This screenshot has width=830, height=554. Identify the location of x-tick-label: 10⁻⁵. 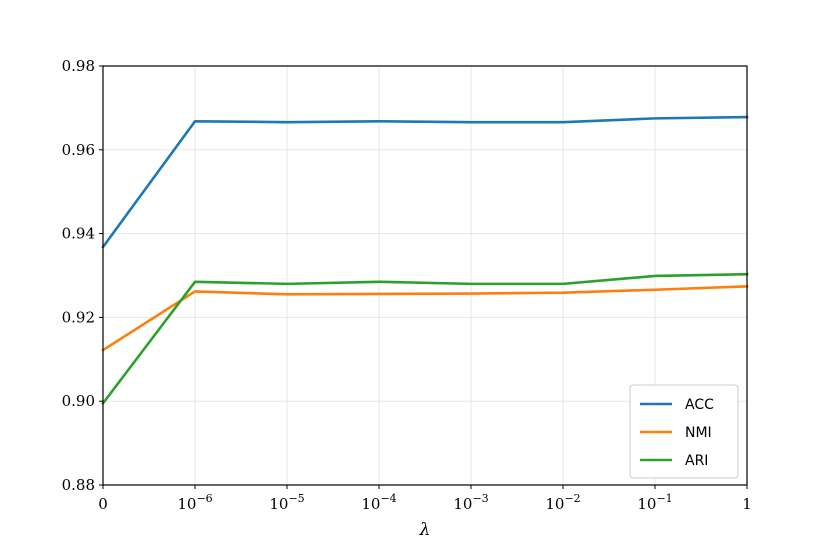
(286, 502).